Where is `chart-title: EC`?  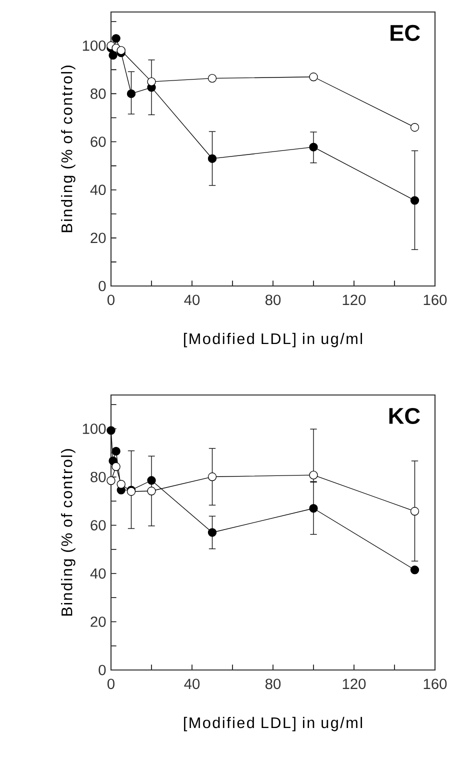 chart-title: EC is located at coordinates (405, 32).